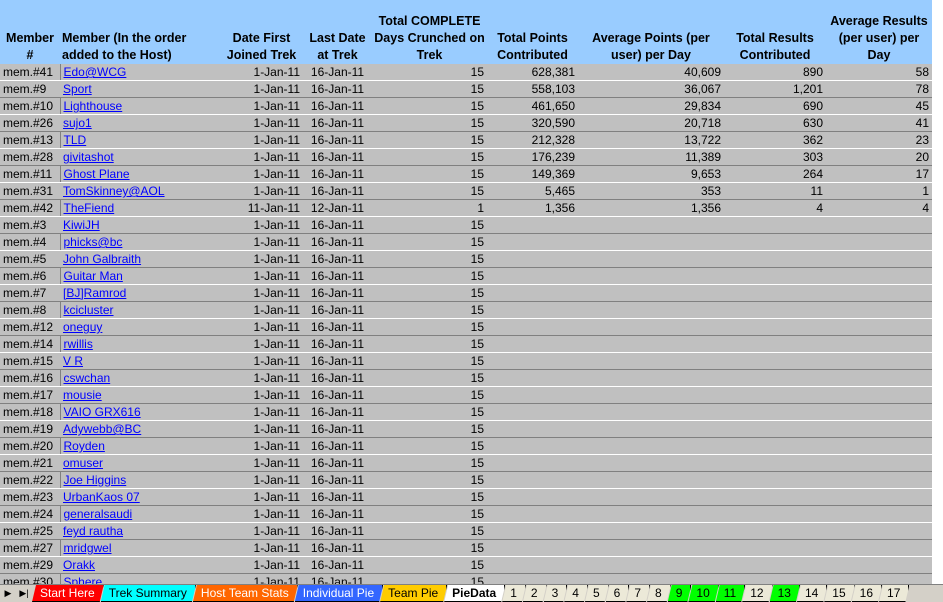  I want to click on member-number-cell: mem.#31, so click(30, 191).